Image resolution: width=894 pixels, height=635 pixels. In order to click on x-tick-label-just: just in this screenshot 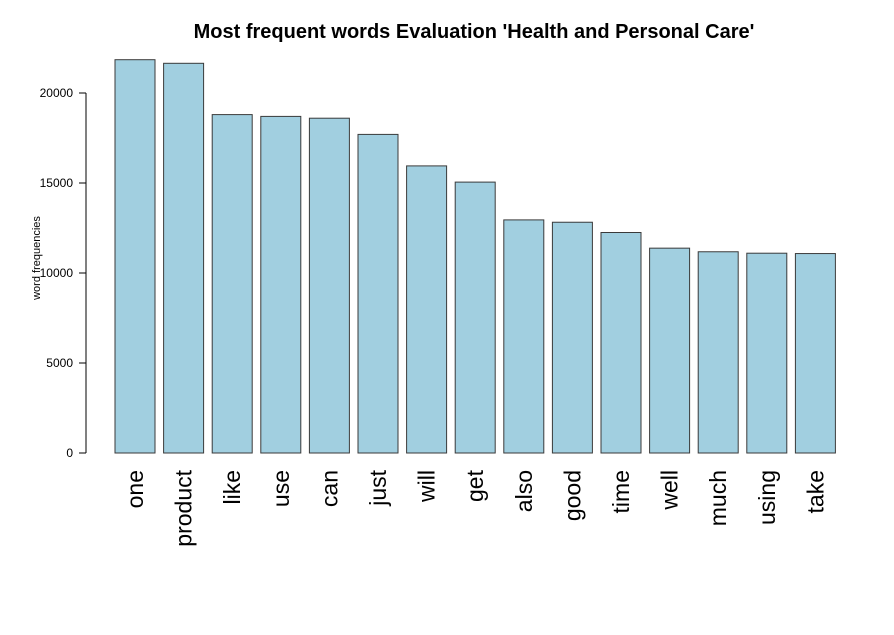, I will do `click(378, 487)`.